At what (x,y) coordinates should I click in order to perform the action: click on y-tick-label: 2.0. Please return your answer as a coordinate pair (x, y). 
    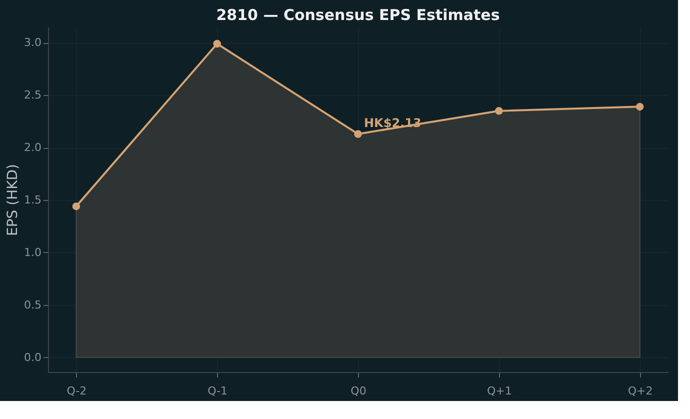
    Looking at the image, I should click on (33, 147).